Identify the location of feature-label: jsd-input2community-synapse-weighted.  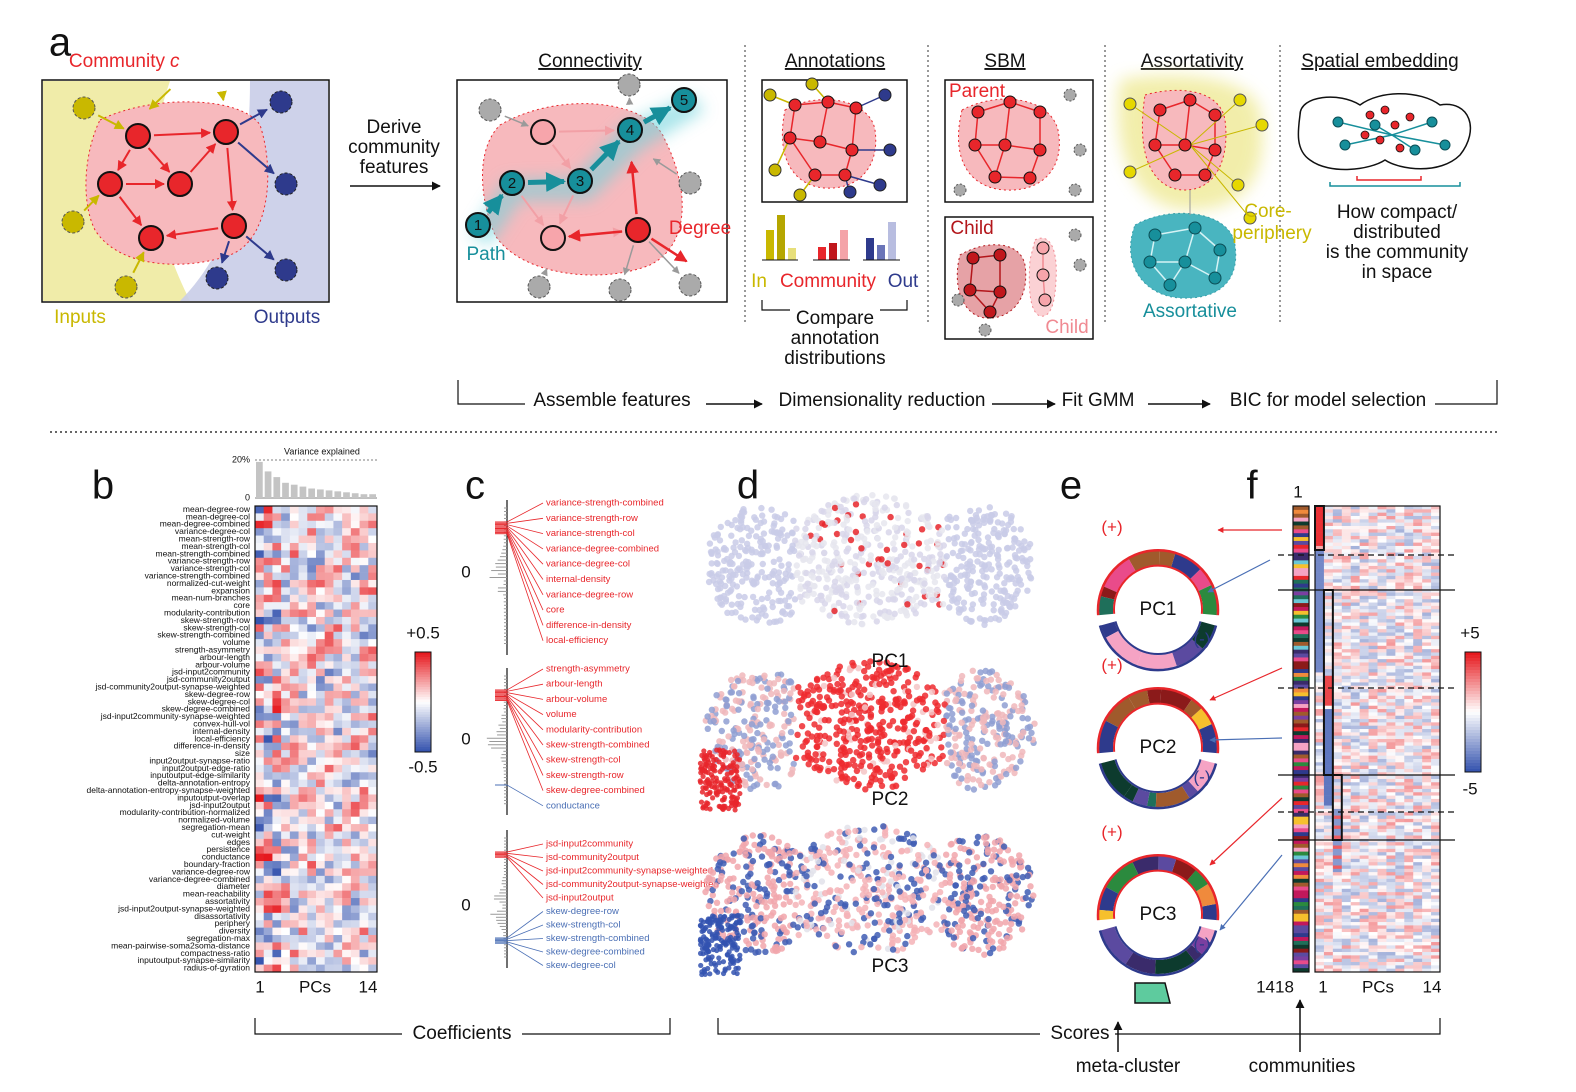
(629, 871).